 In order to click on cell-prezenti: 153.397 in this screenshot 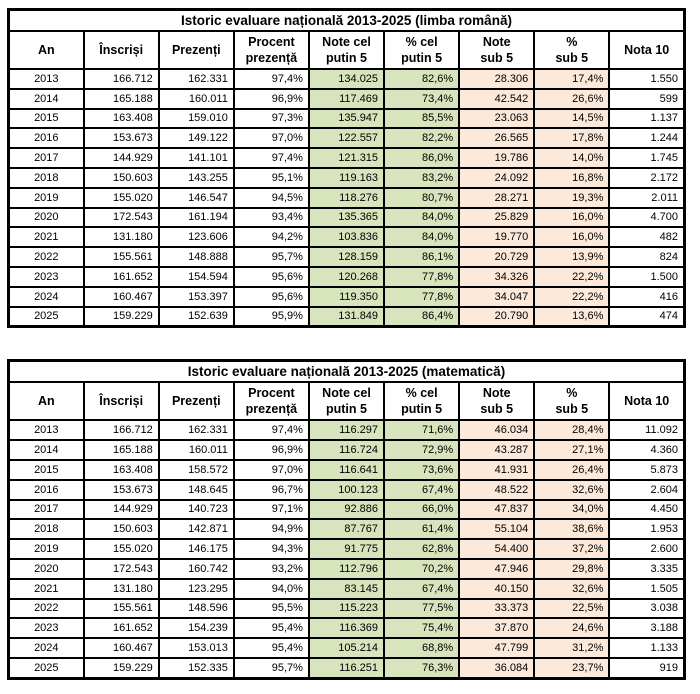, I will do `click(196, 296)`.